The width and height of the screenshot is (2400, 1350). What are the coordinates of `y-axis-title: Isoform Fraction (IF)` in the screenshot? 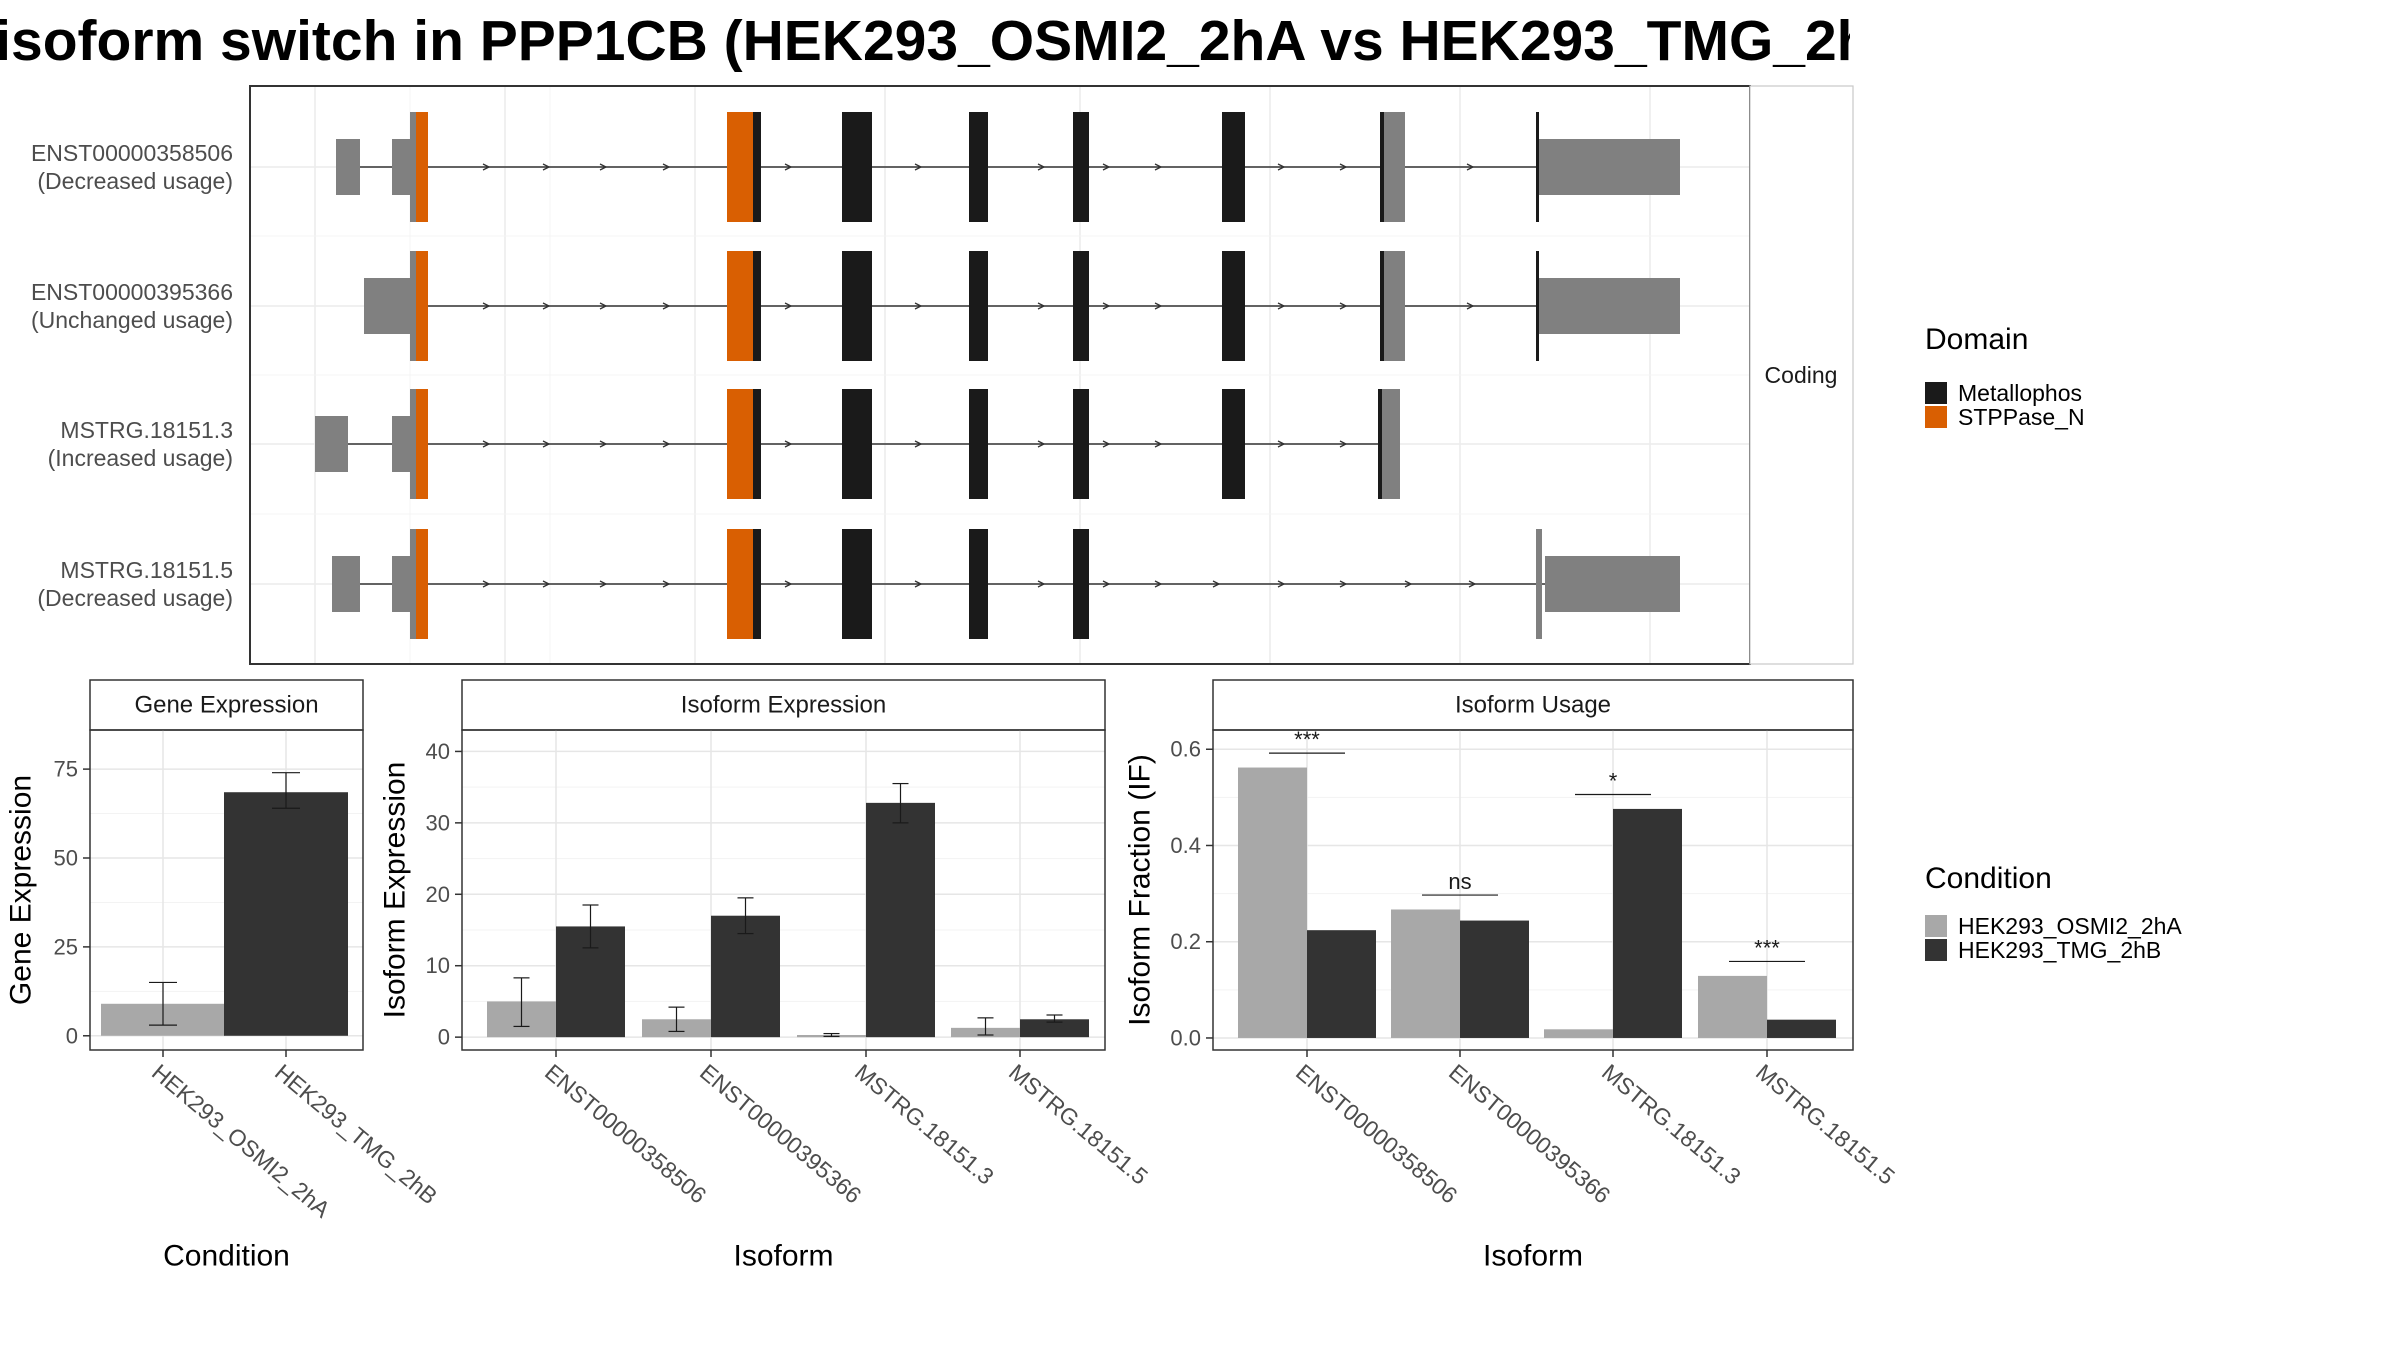 It's located at (1140, 890).